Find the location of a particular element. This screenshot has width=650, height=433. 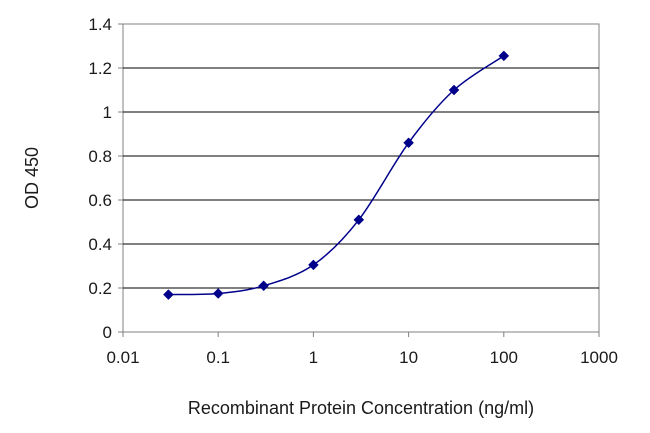

y-tick-label: 0.8 is located at coordinates (100, 156).